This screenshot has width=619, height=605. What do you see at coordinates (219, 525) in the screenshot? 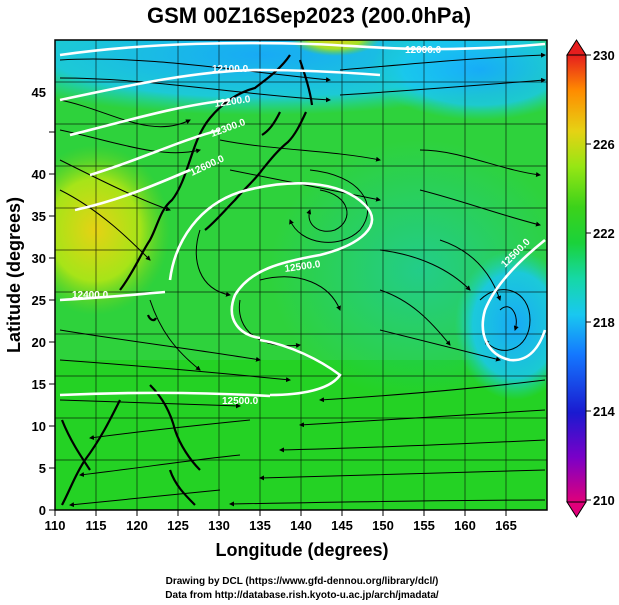
I see `x-tick-label: 130` at bounding box center [219, 525].